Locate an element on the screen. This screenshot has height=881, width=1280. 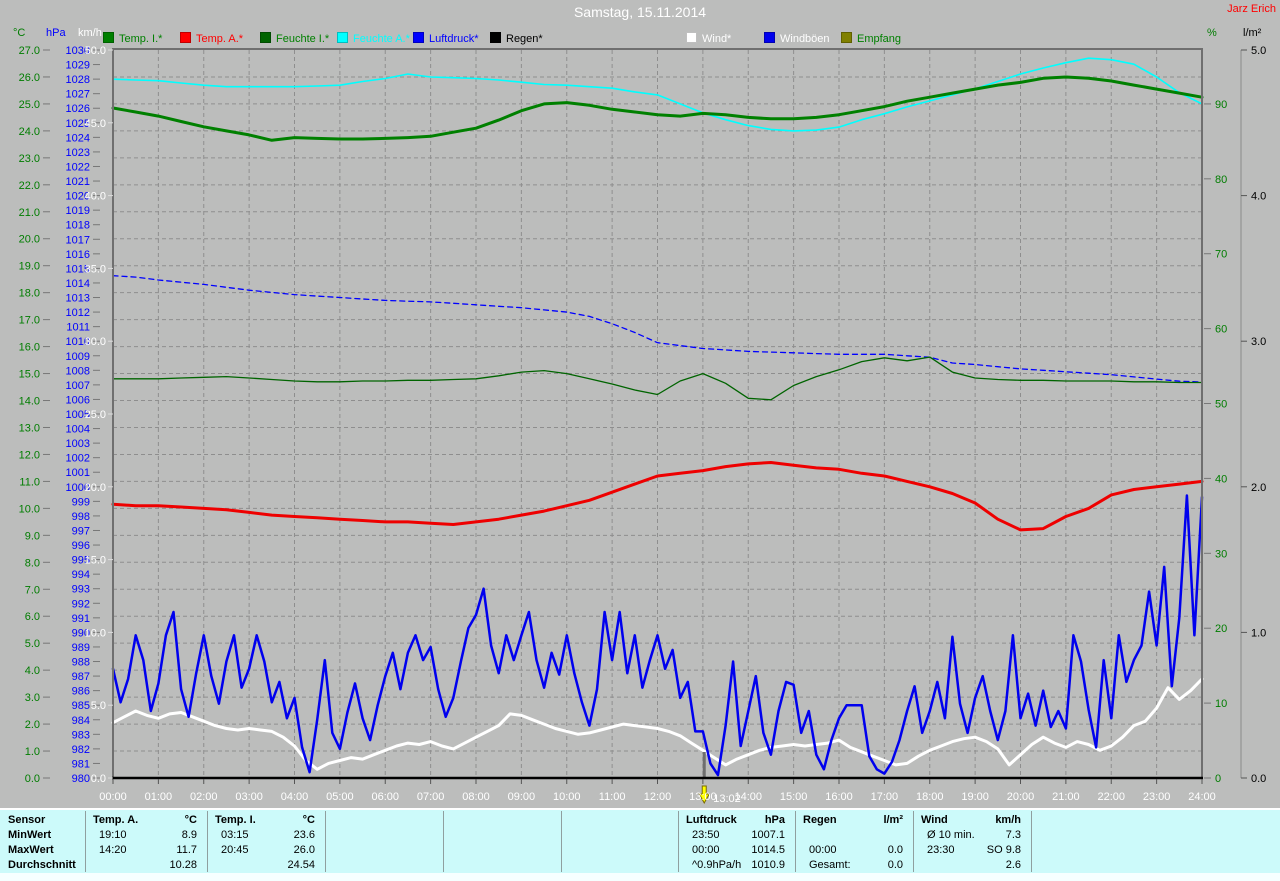
legend-item-empfang: Empfang is located at coordinates (871, 38).